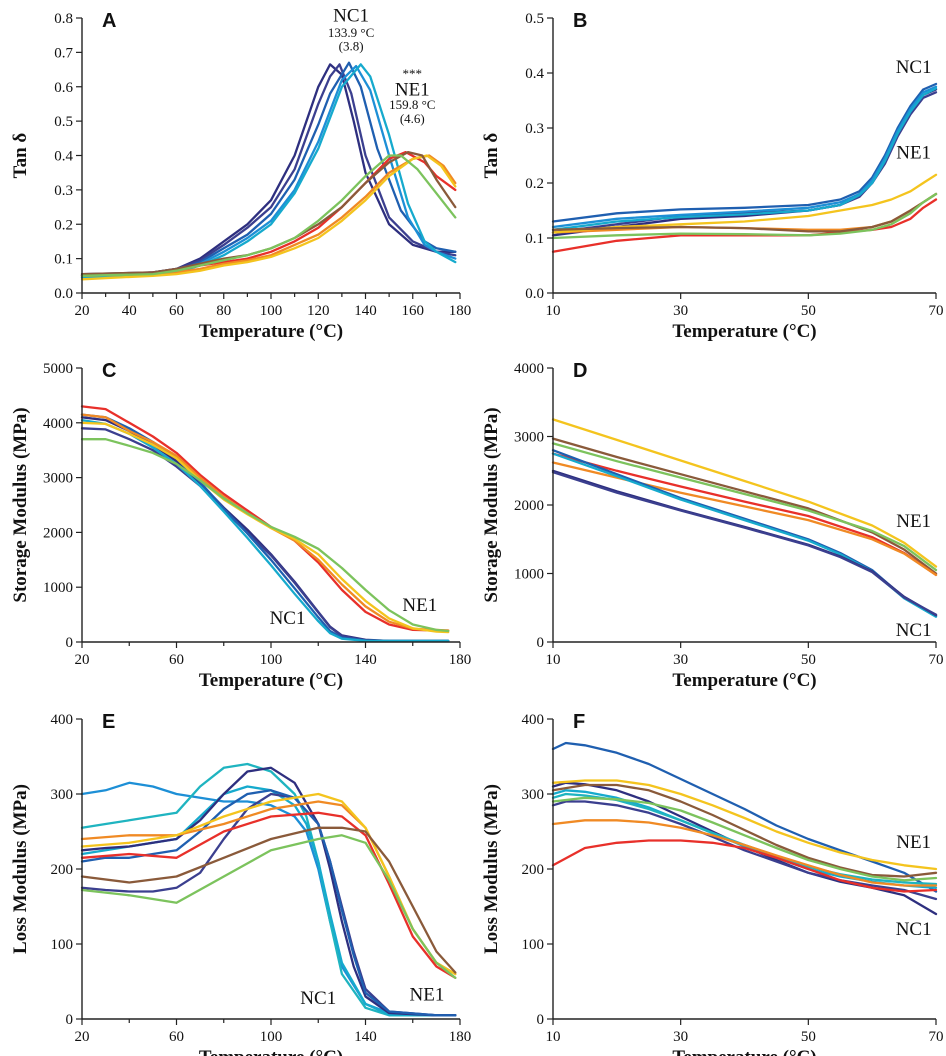 This screenshot has height=1056, width=946. Describe the element at coordinates (936, 311) in the screenshot. I see `x-tick-label: 70` at that location.